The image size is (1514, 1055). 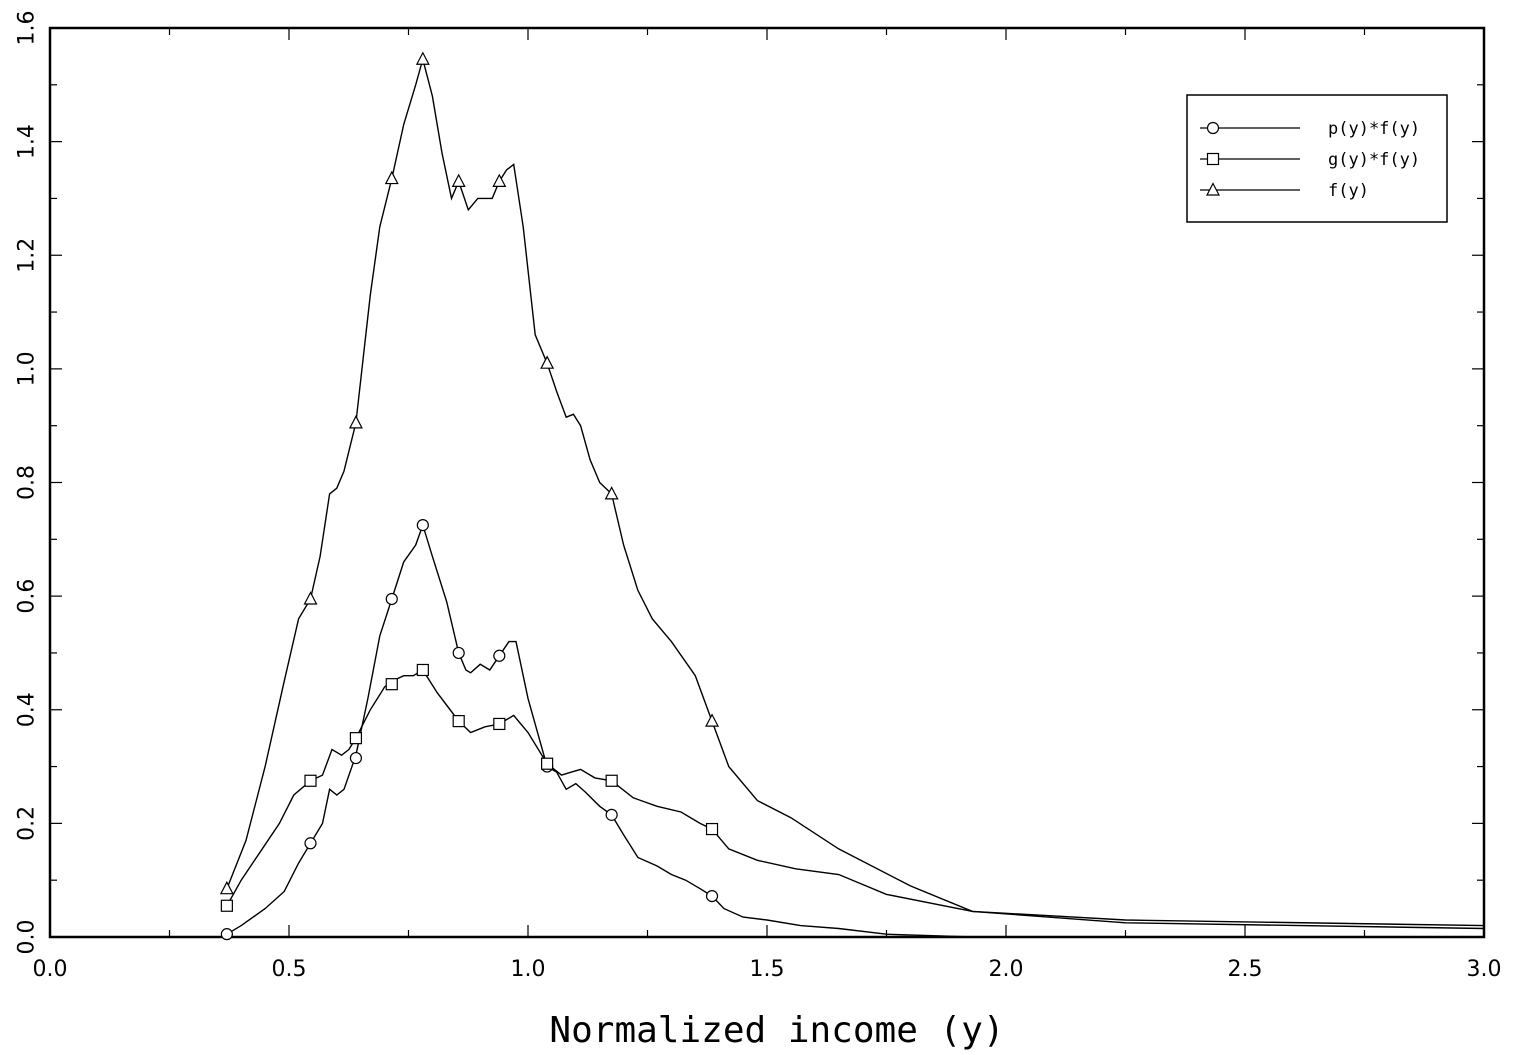 What do you see at coordinates (289, 969) in the screenshot?
I see `x-tick-label: 0.5` at bounding box center [289, 969].